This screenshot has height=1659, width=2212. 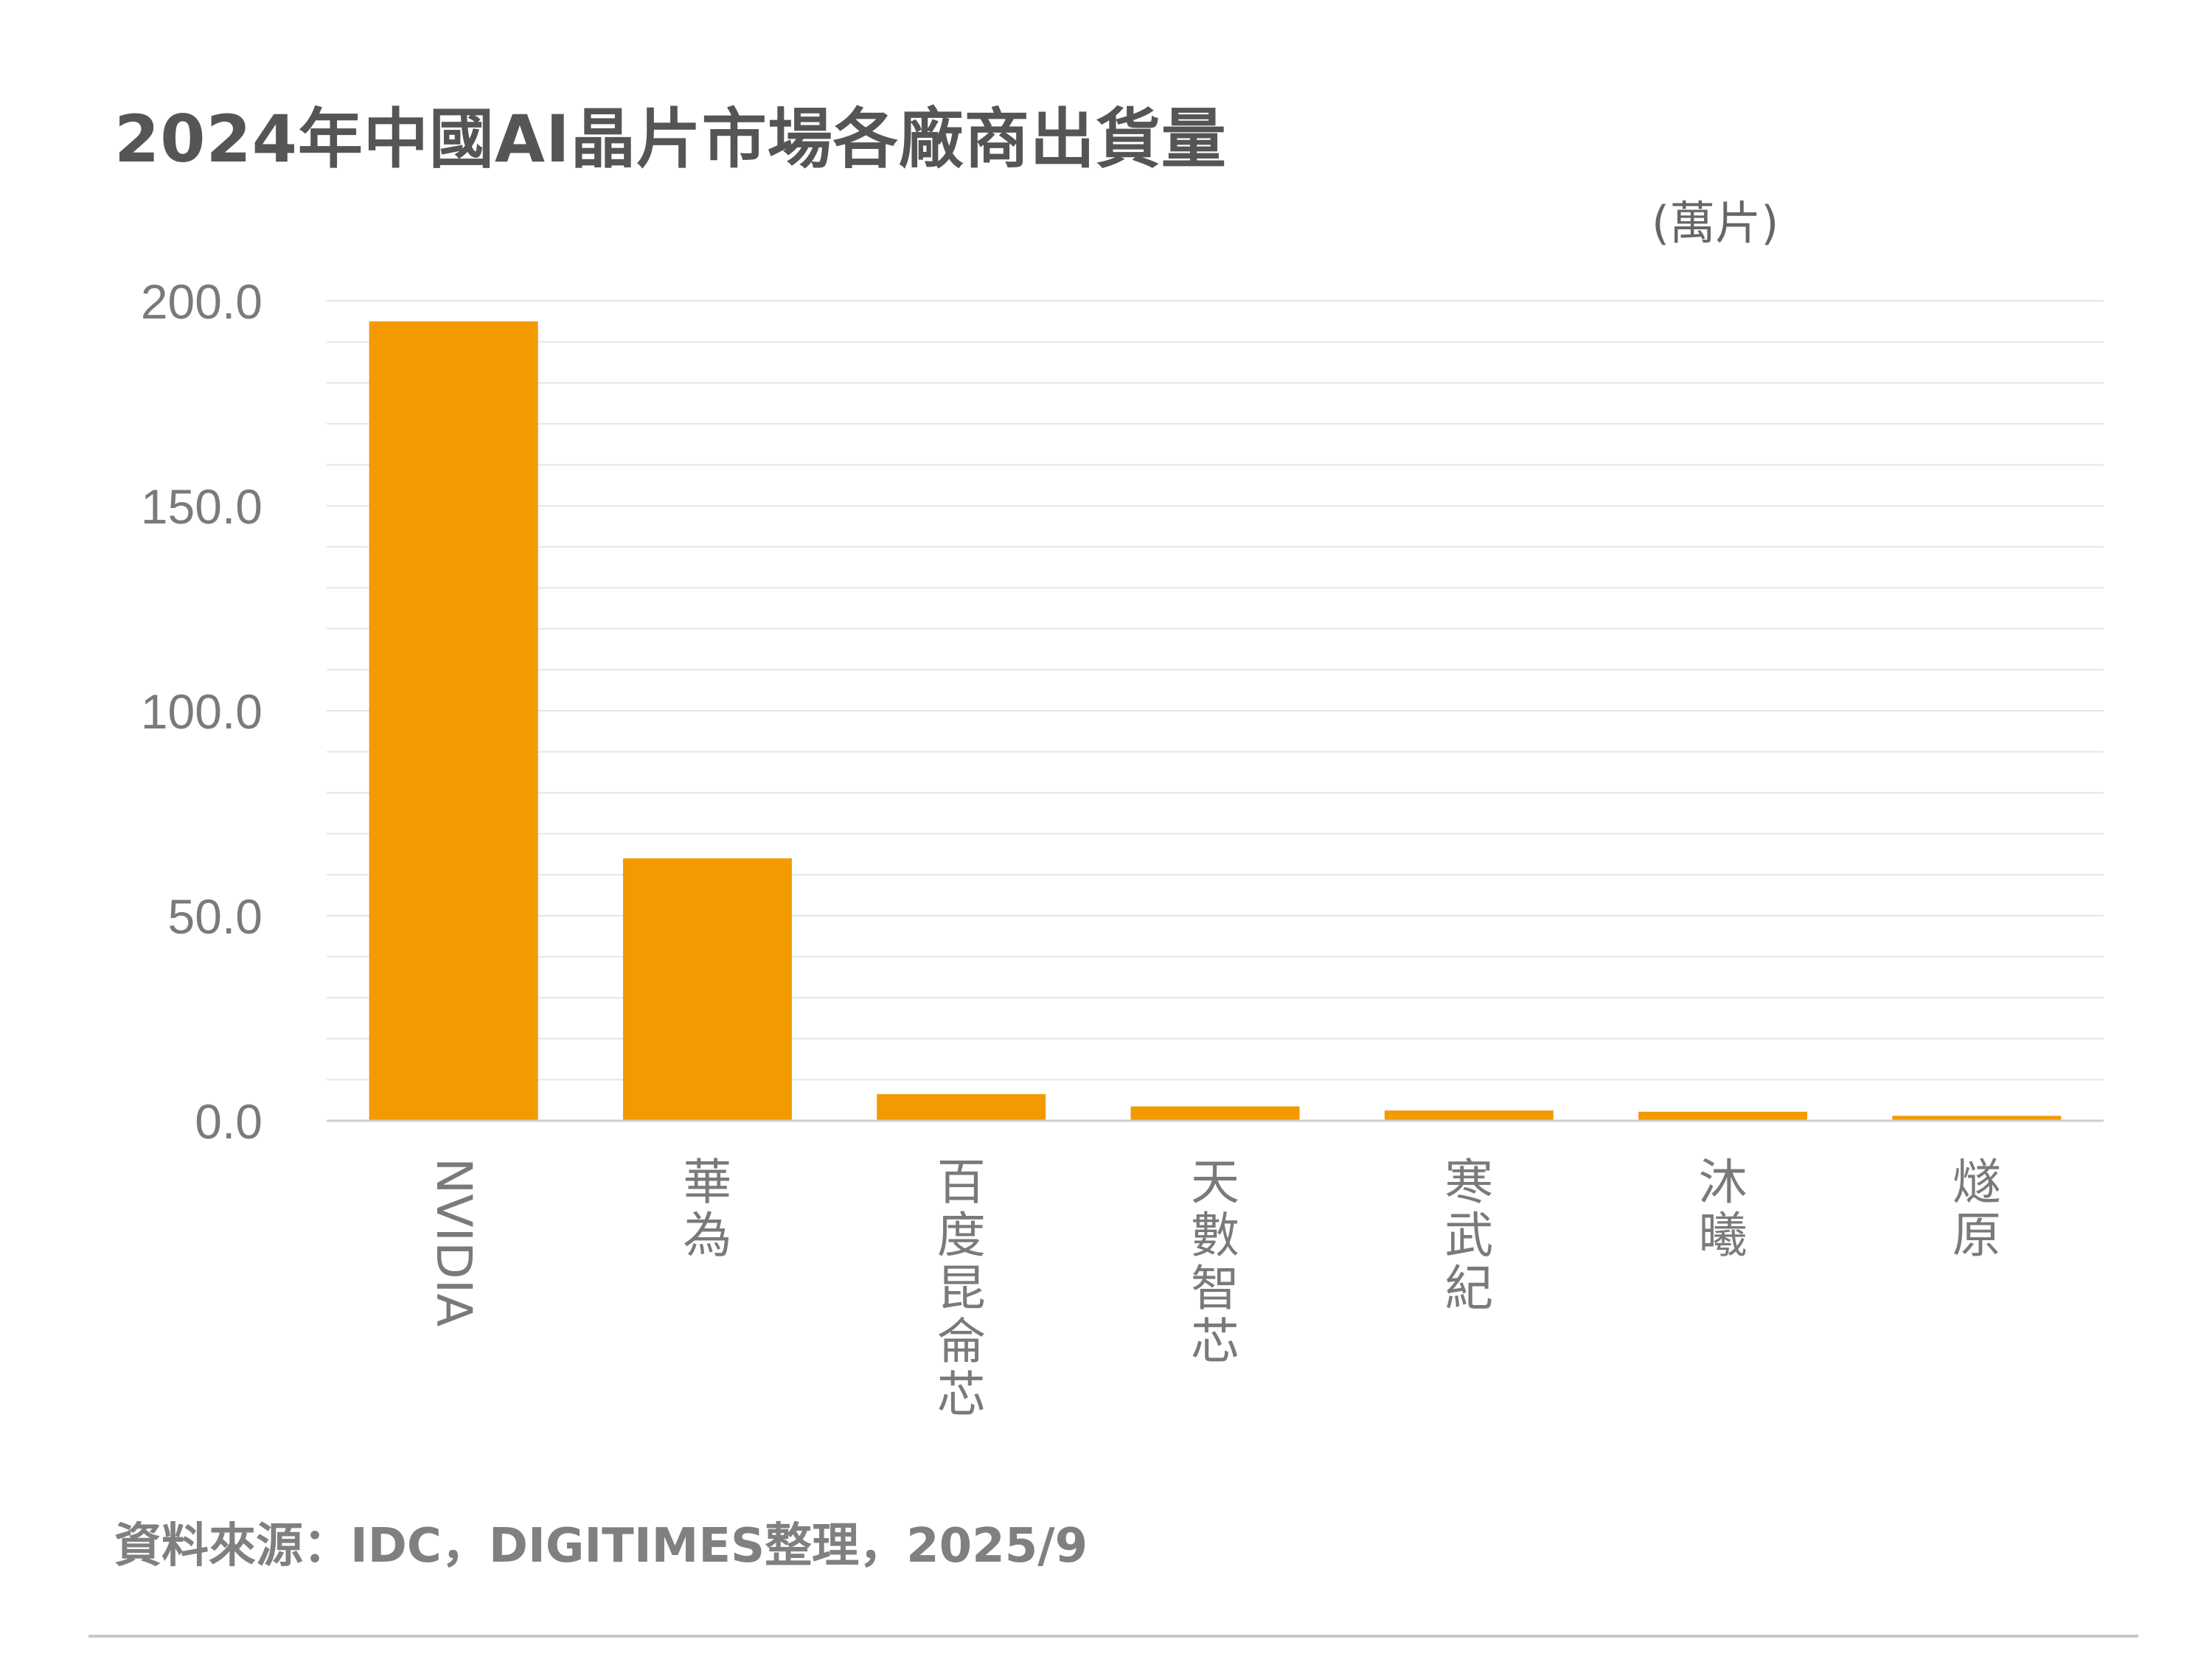 What do you see at coordinates (1976, 1209) in the screenshot?
I see `x-tick-label: 燧原` at bounding box center [1976, 1209].